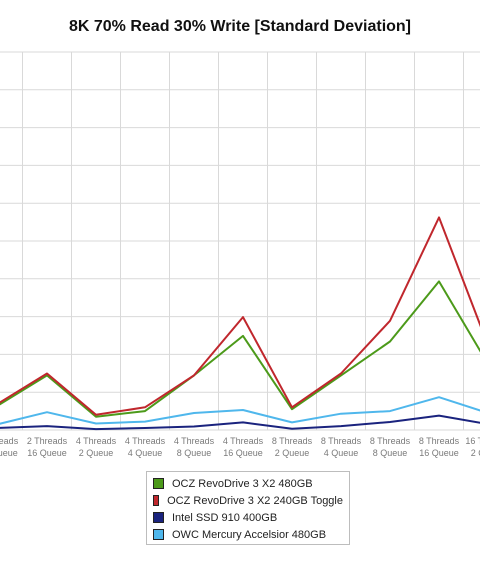  What do you see at coordinates (242, 483) in the screenshot?
I see `legend-label: OCZ RevoDrive 3 X2 480GB` at bounding box center [242, 483].